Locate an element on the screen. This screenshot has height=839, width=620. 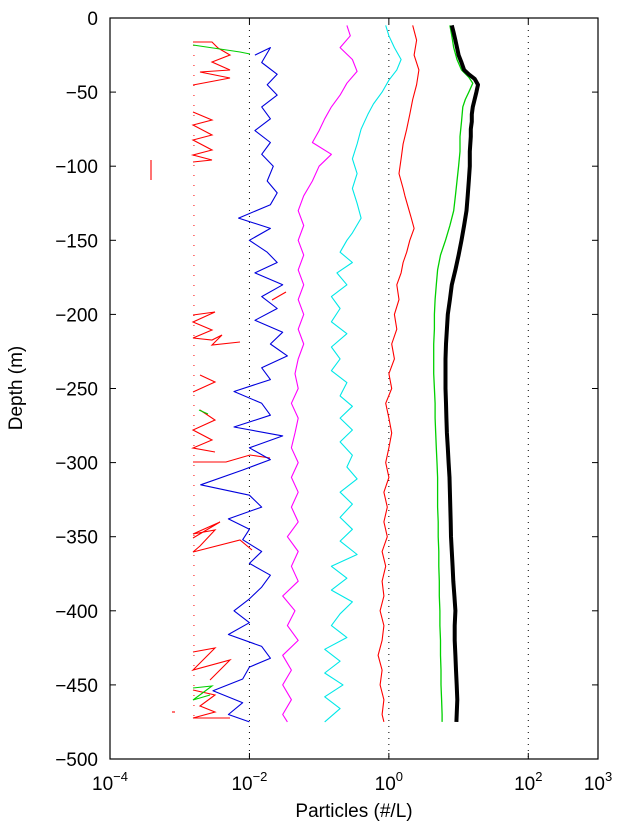
x-tick-label: 10⁰ is located at coordinates (389, 782).